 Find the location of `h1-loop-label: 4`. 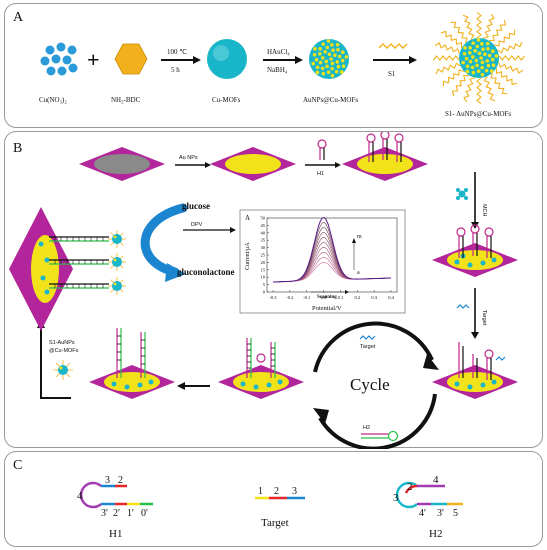

h1-loop-label: 4 is located at coordinates (80, 496).